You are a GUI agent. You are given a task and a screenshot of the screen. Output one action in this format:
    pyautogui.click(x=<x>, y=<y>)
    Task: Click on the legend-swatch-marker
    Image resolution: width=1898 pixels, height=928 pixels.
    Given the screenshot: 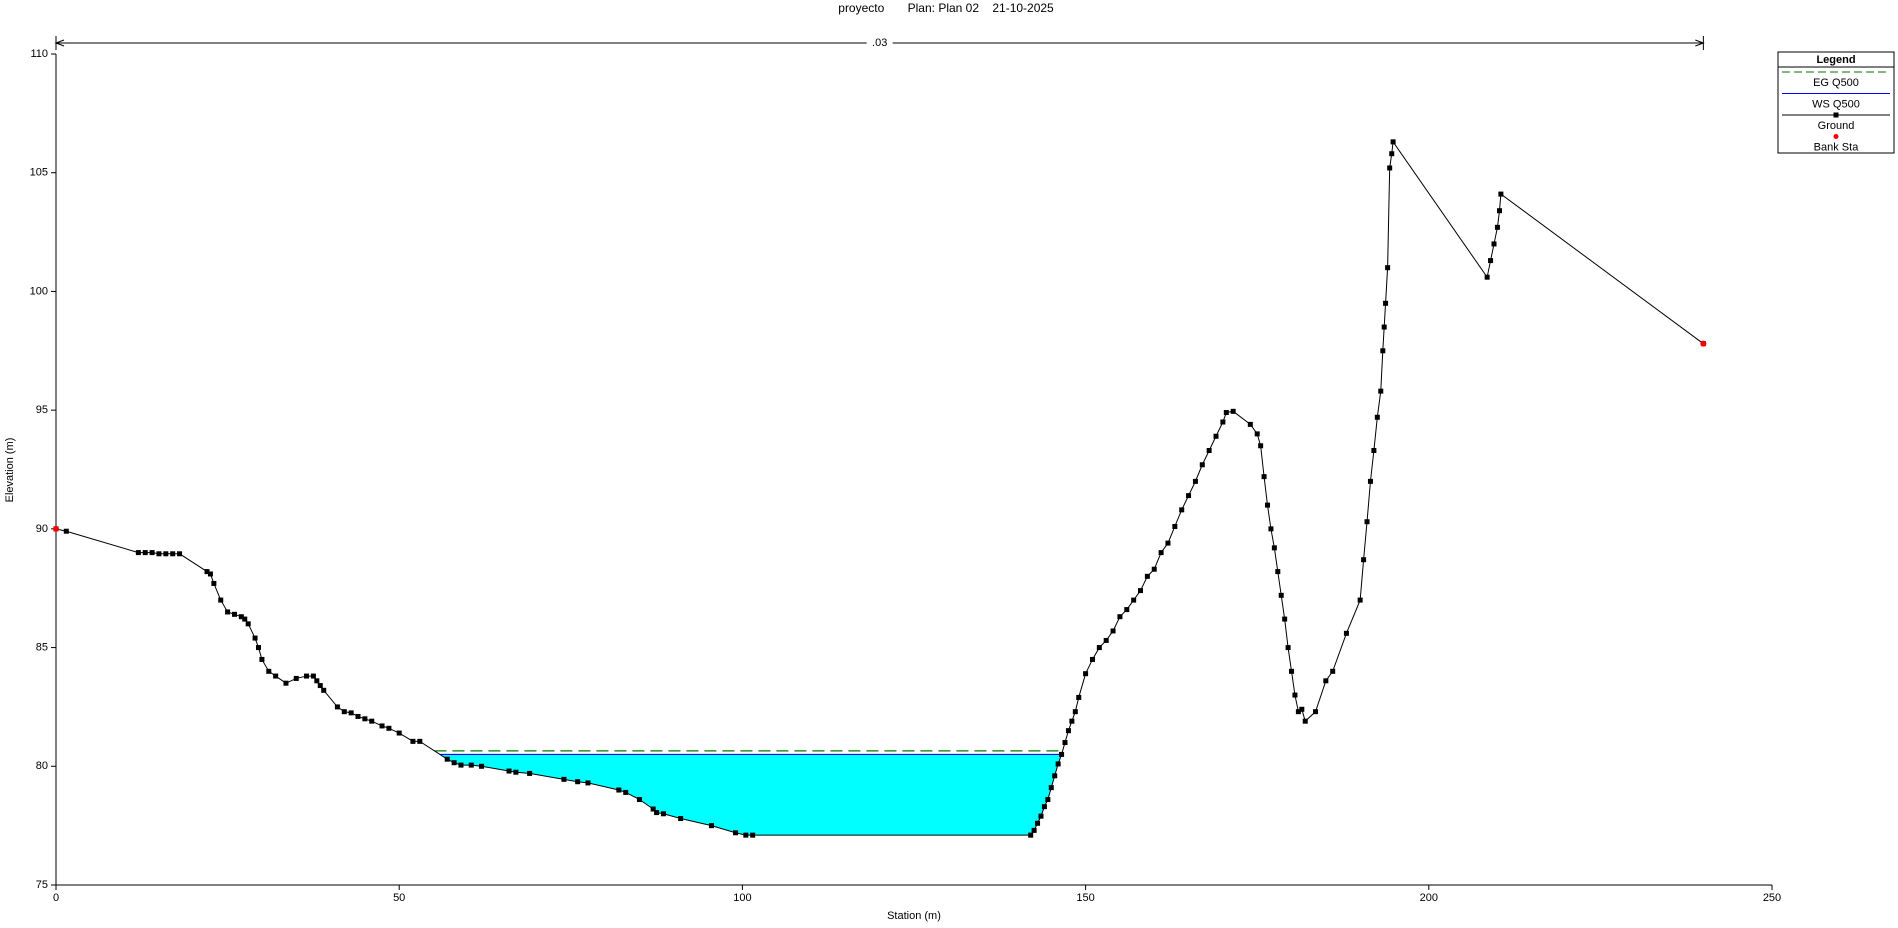 What is the action you would take?
    pyautogui.click(x=1836, y=115)
    